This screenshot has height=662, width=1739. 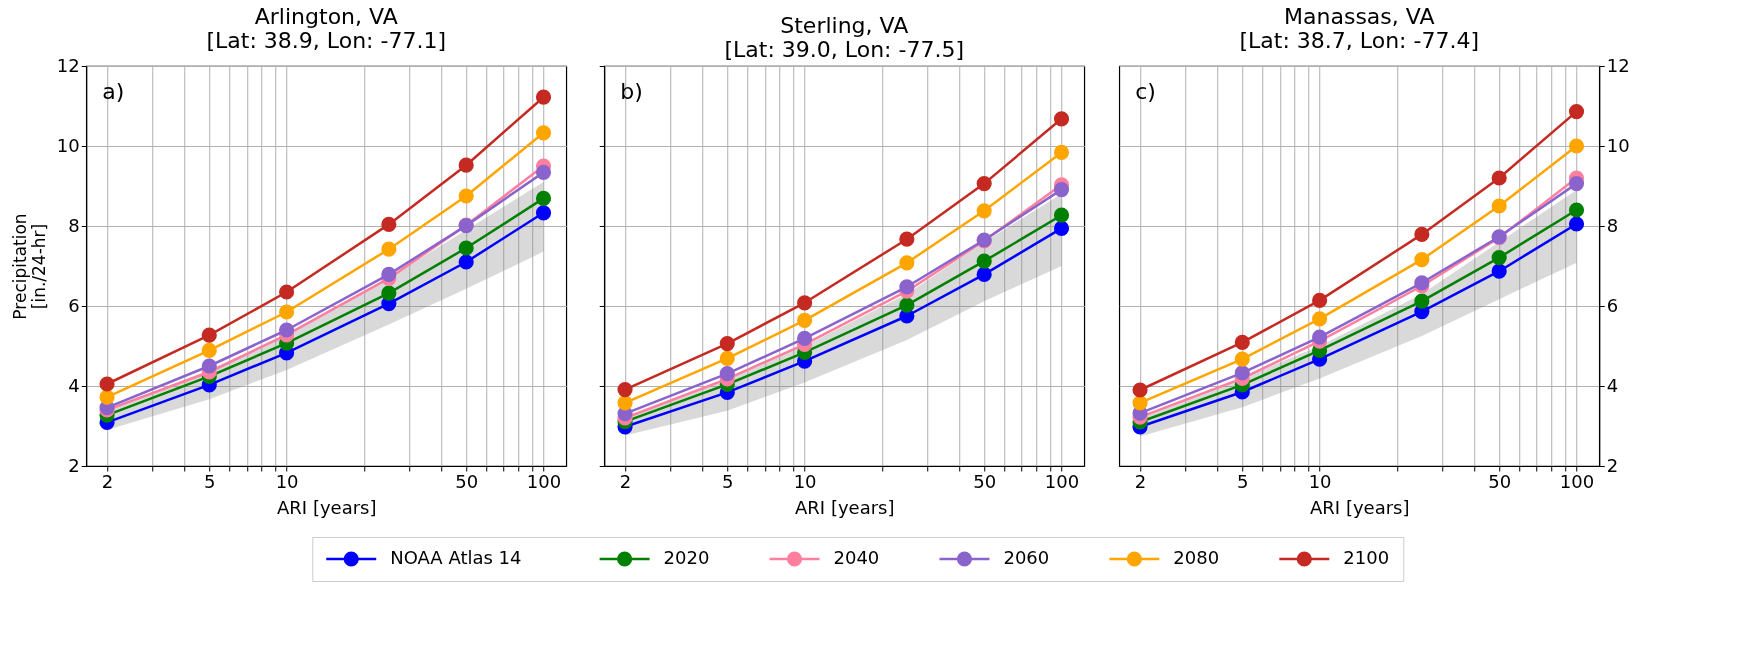 I want to click on chart-title: Manassas, VA [Lat: 38.7, Lon: -77.4], so click(x=1359, y=28).